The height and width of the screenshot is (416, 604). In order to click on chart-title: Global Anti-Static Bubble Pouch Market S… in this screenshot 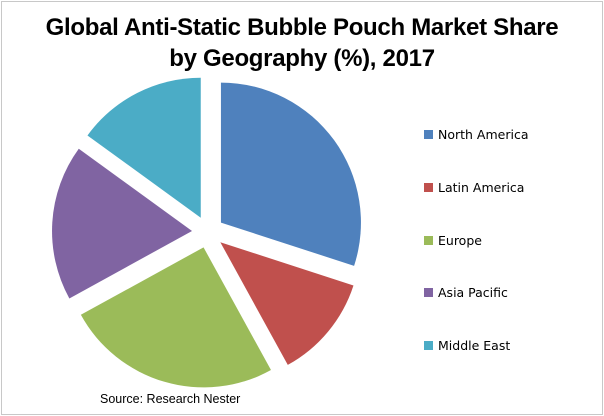, I will do `click(302, 43)`.